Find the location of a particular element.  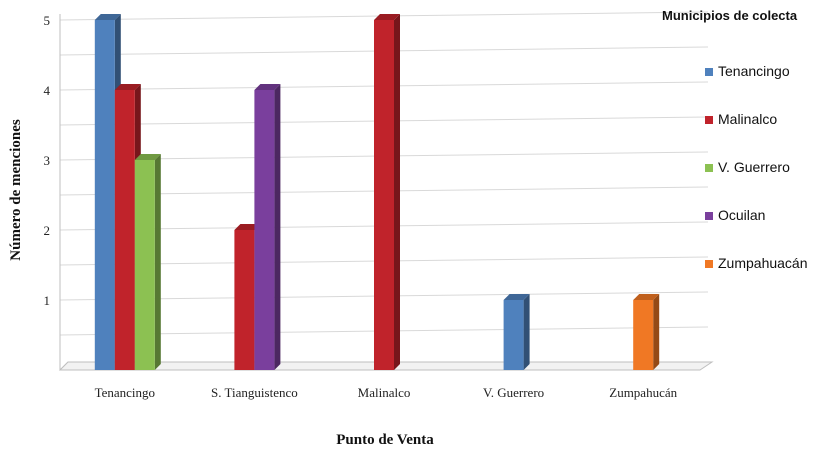

x-axis-title: Punto de Venta is located at coordinates (385, 440).